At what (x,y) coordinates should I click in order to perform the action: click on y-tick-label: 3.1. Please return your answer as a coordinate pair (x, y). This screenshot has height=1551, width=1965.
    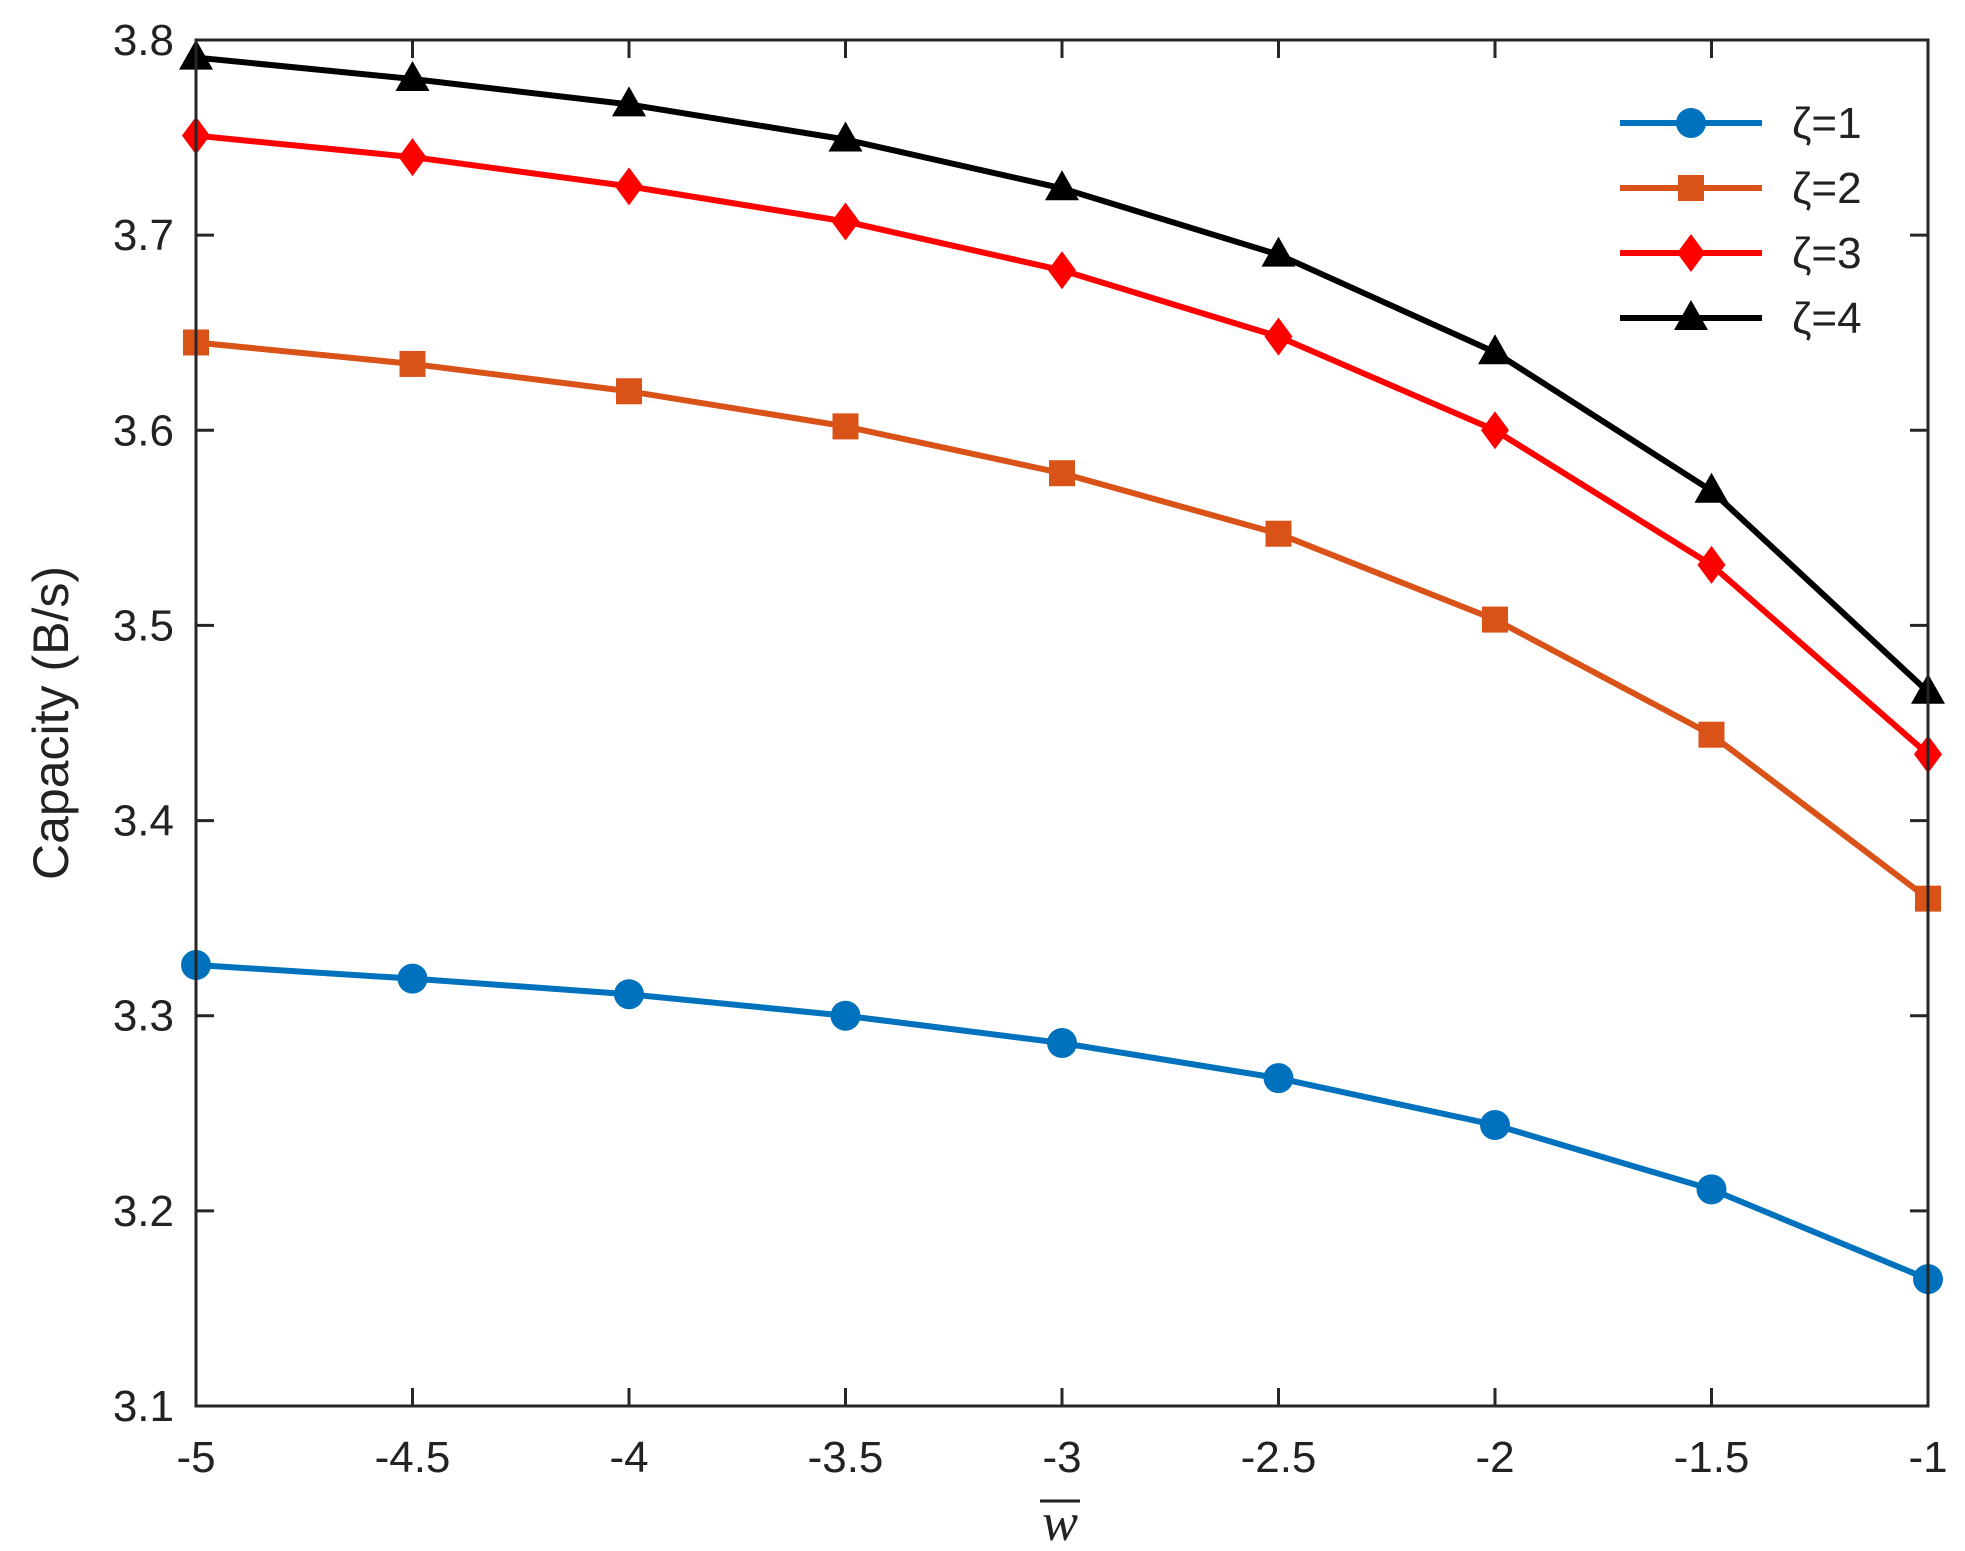
    Looking at the image, I should click on (143, 1406).